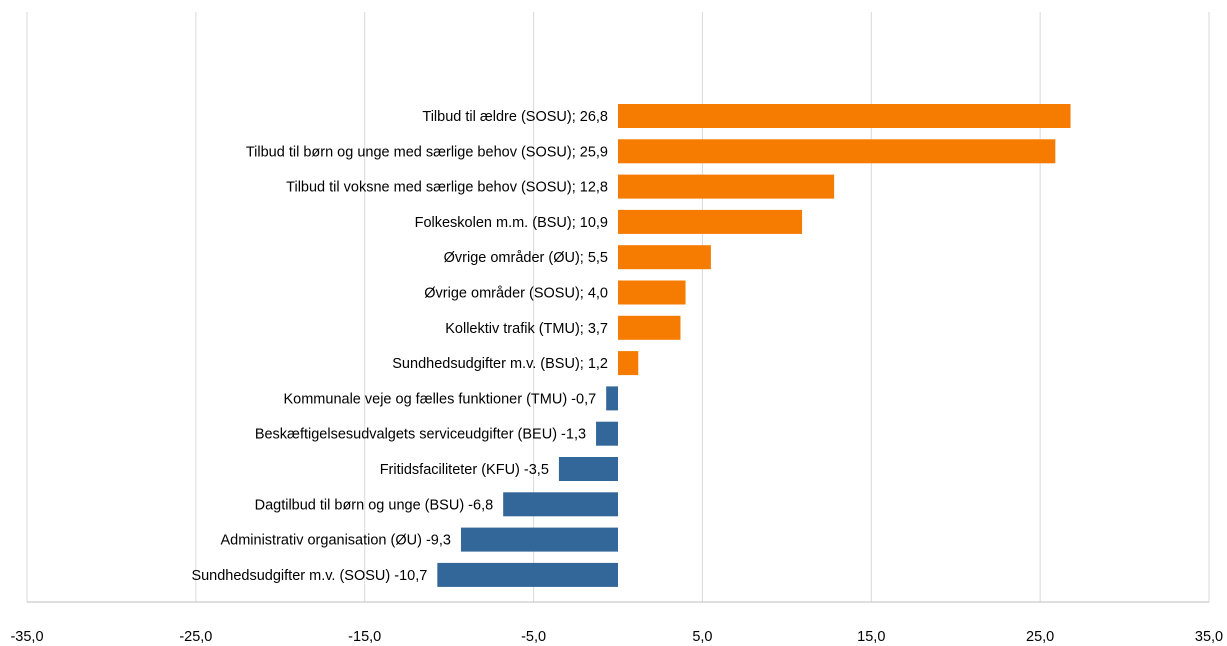 This screenshot has width=1227, height=646. Describe the element at coordinates (500, 364) in the screenshot. I see `bar-label: Sundhedsudgifter m.v. (BSU); 1,2` at that location.